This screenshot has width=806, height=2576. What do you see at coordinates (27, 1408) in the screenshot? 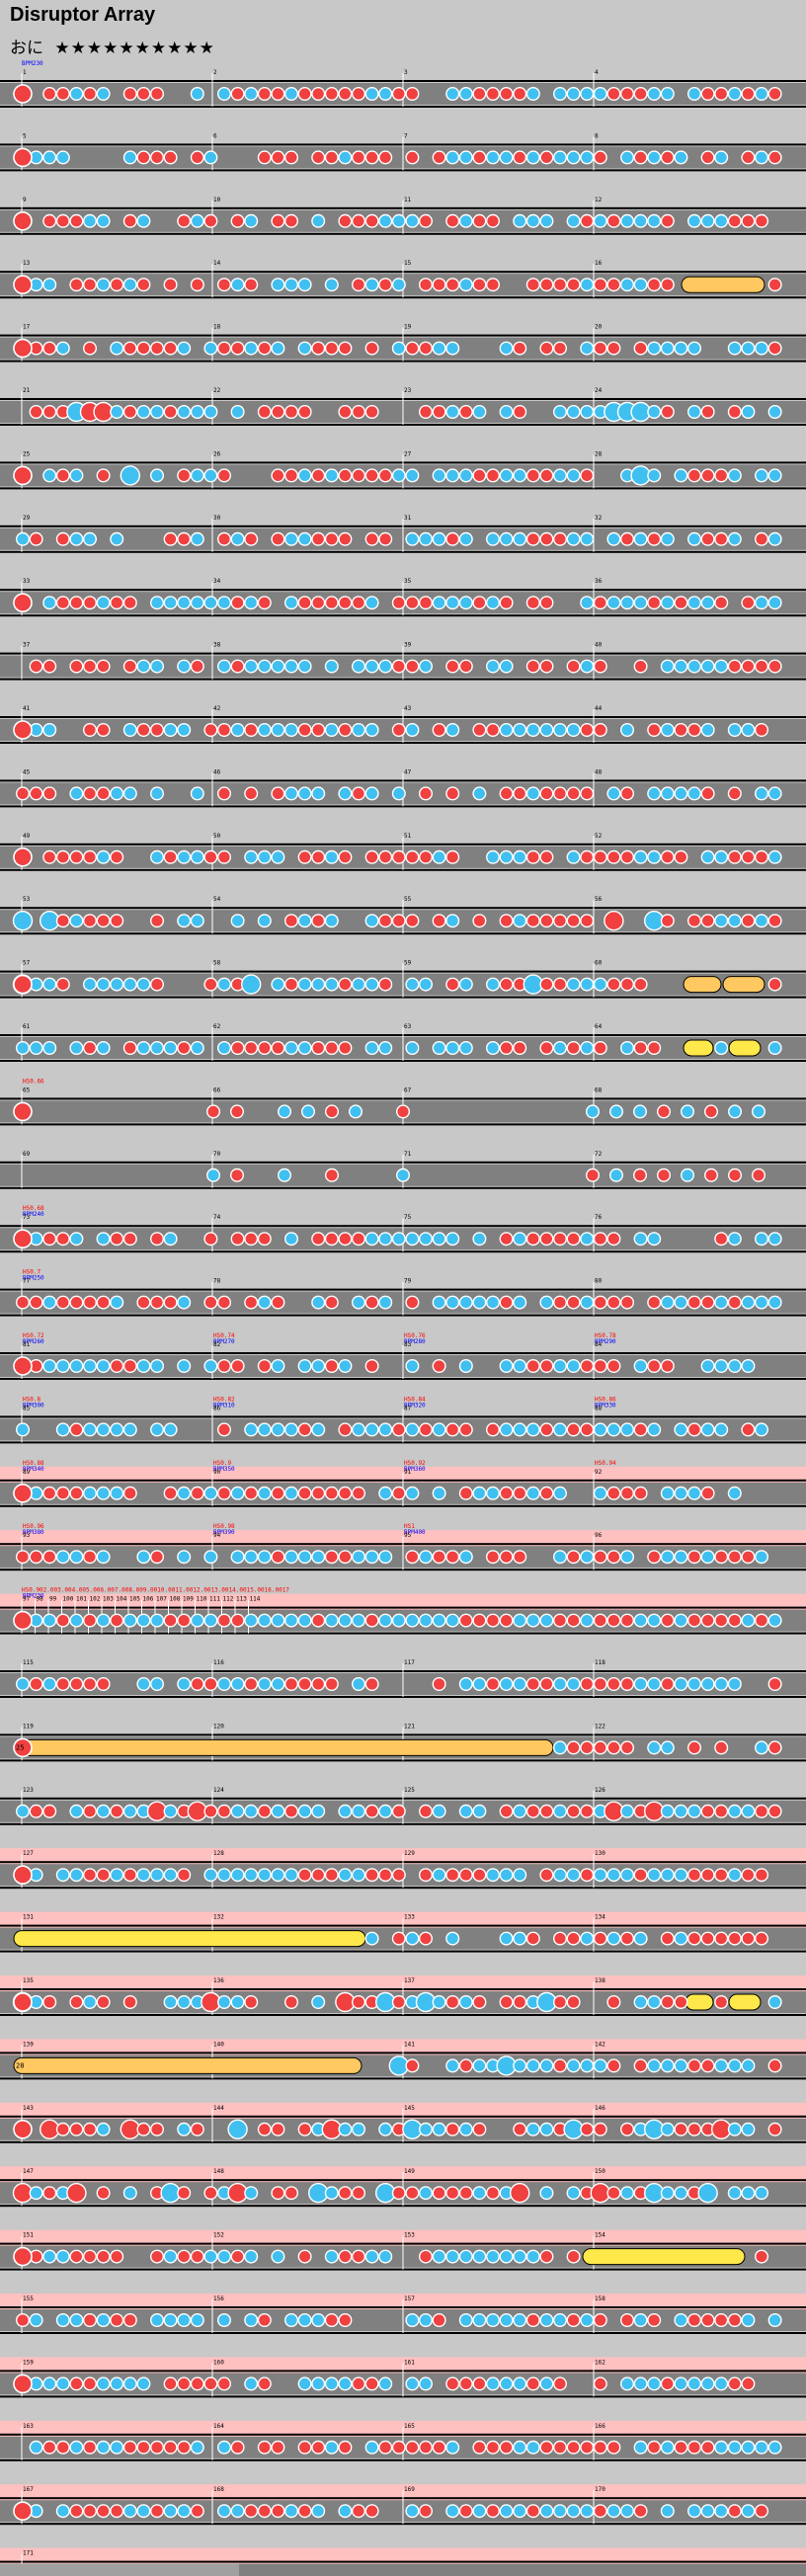
I see `measure-number: 85` at bounding box center [27, 1408].